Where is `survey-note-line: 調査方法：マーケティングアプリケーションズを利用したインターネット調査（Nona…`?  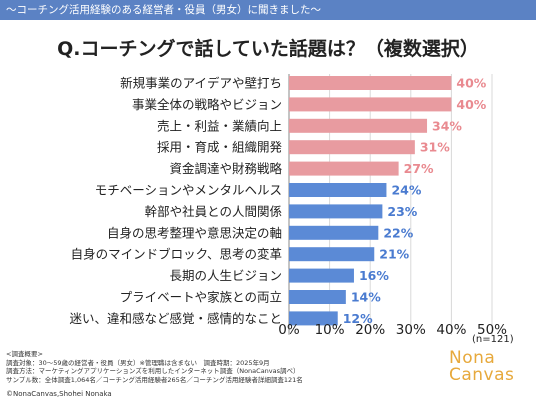
survey-note-line: 調査方法：マーケティングアプリケーションズを利用したインターネット調査（Nona… is located at coordinates (153, 371).